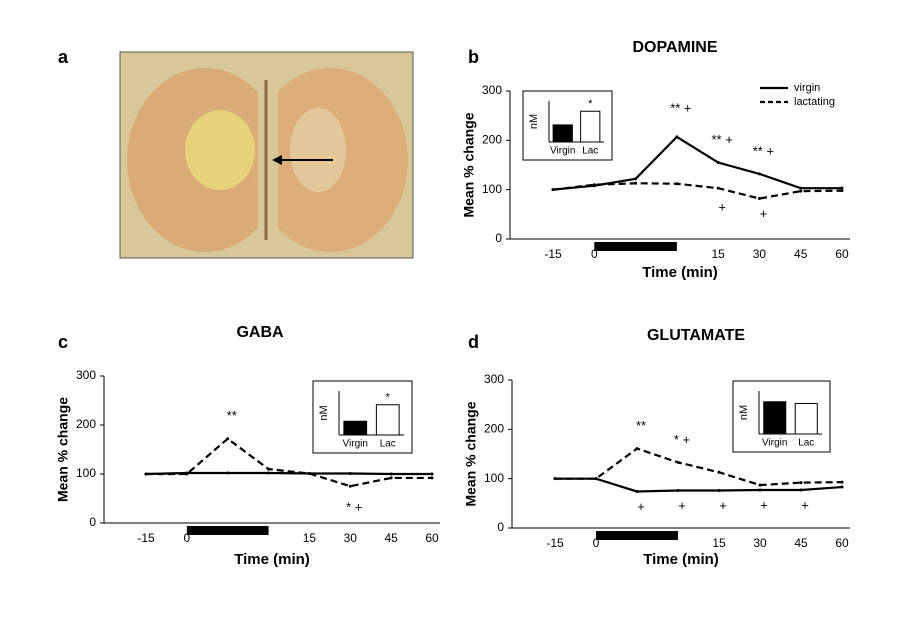  Describe the element at coordinates (63, 57) in the screenshot. I see `panel-label: a` at that location.